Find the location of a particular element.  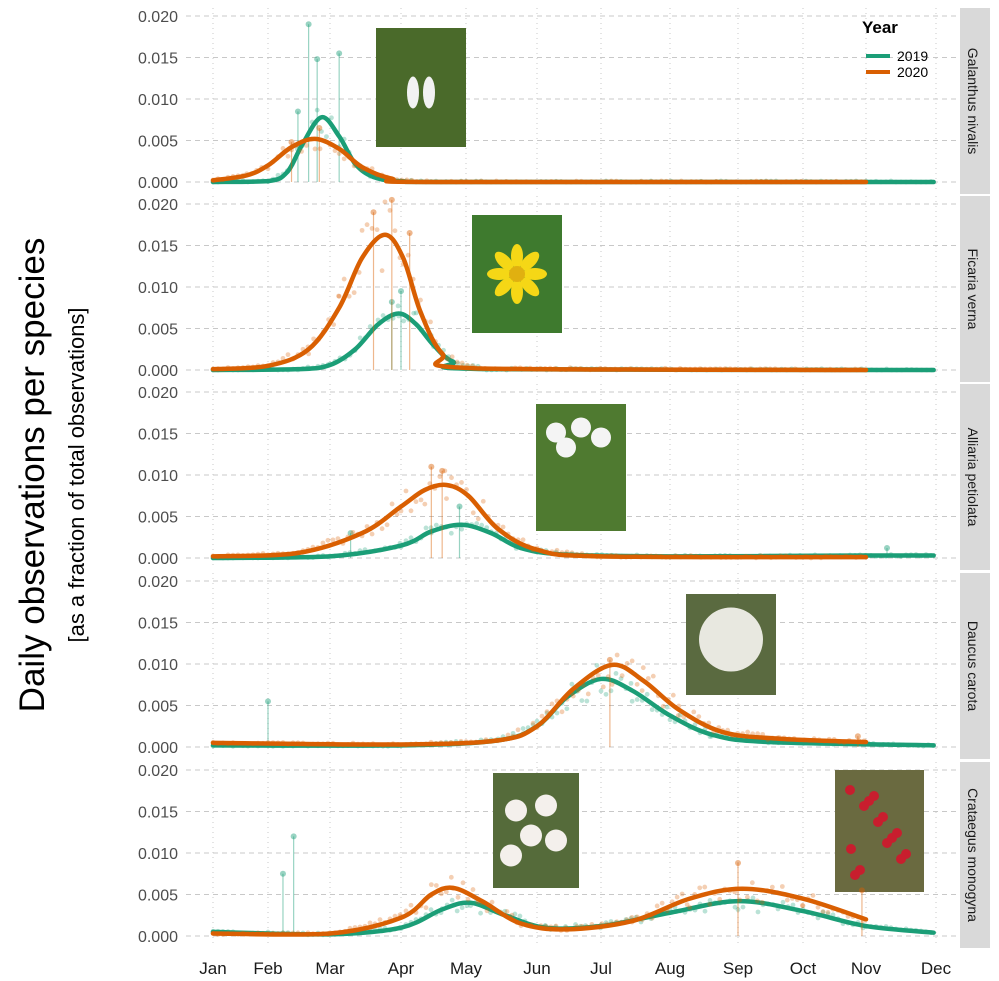

y-tick-label: 0.020 is located at coordinates (158, 582).